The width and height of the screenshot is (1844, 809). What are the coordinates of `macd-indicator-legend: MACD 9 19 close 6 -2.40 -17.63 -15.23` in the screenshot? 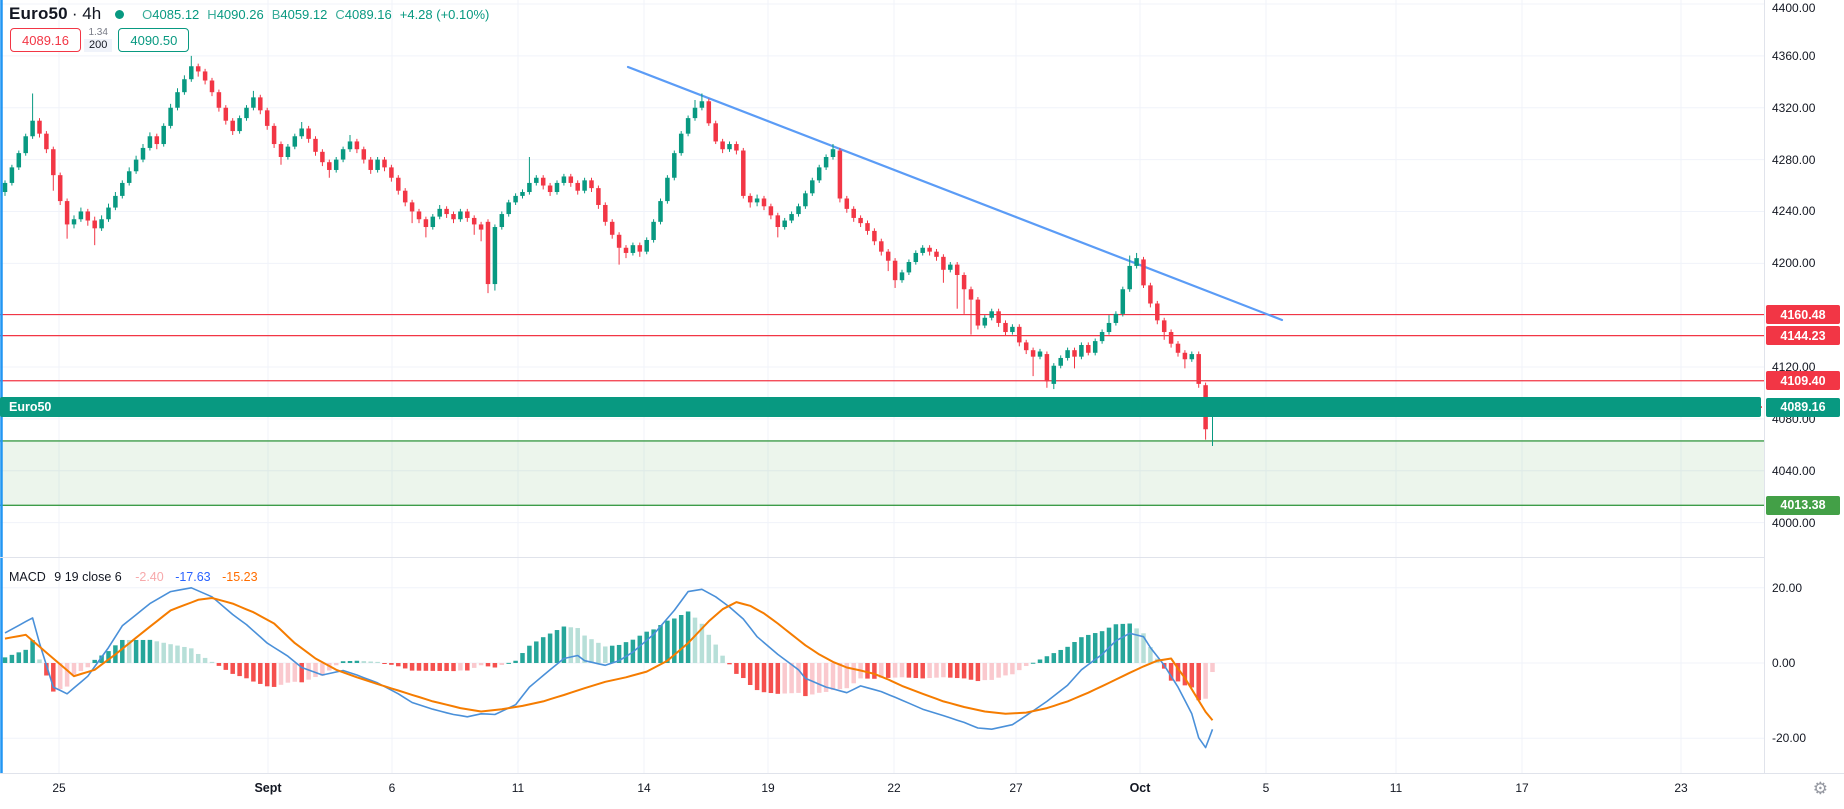 It's located at (133, 577).